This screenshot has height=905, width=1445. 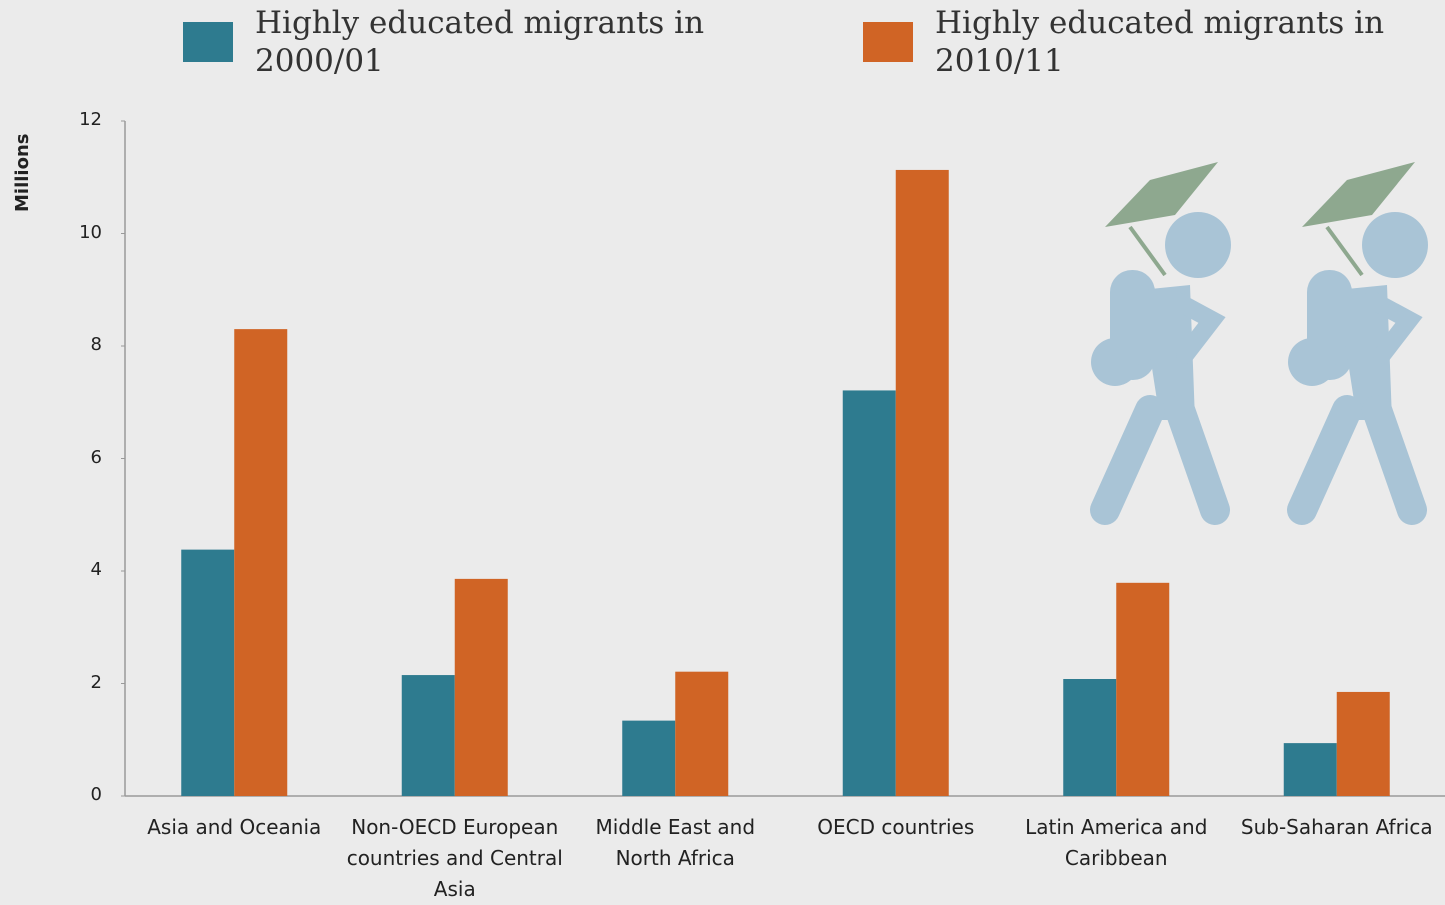 I want to click on y-tick-label: 4, so click(x=96, y=569).